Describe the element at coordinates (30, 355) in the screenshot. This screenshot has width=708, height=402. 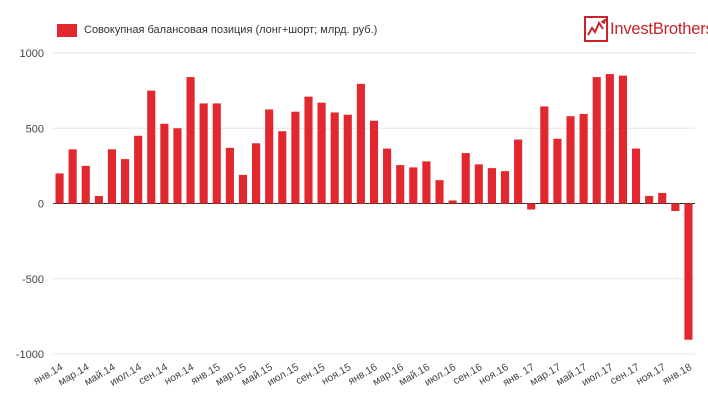
I see `y-tick-label: -1000` at that location.